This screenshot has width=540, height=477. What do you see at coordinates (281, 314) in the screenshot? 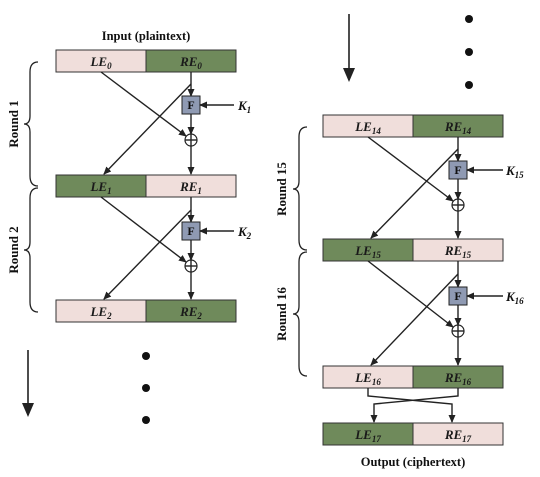
I see `round-16-label: Round 16` at bounding box center [281, 314].